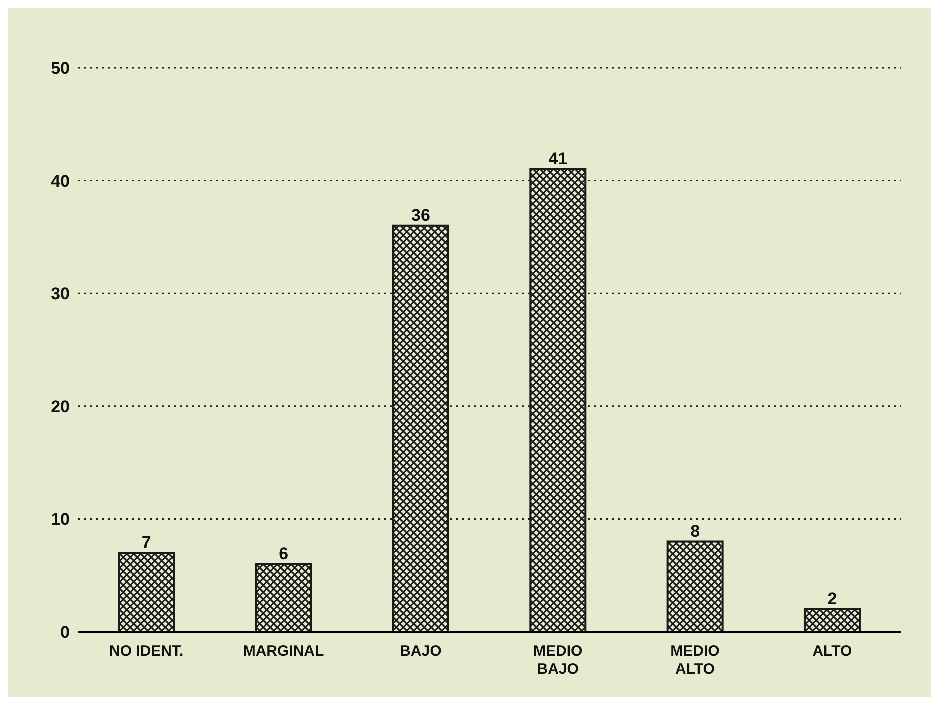  What do you see at coordinates (60, 181) in the screenshot?
I see `y-tick-label: 40` at bounding box center [60, 181].